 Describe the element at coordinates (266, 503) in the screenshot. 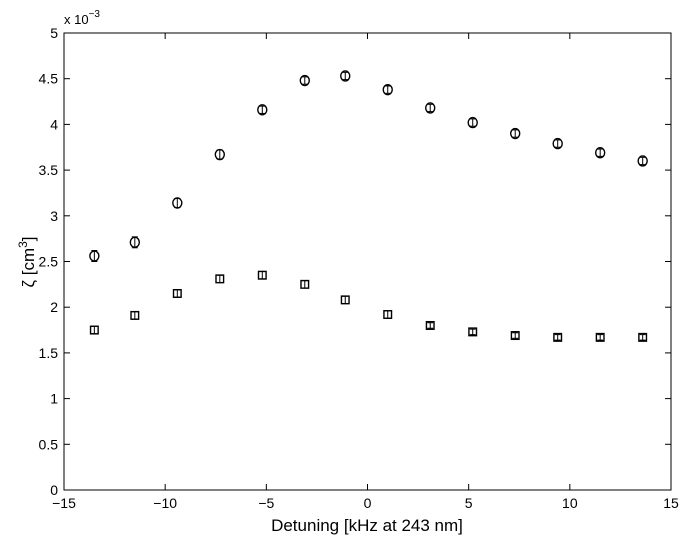

I see `x-tick-label: −5` at that location.